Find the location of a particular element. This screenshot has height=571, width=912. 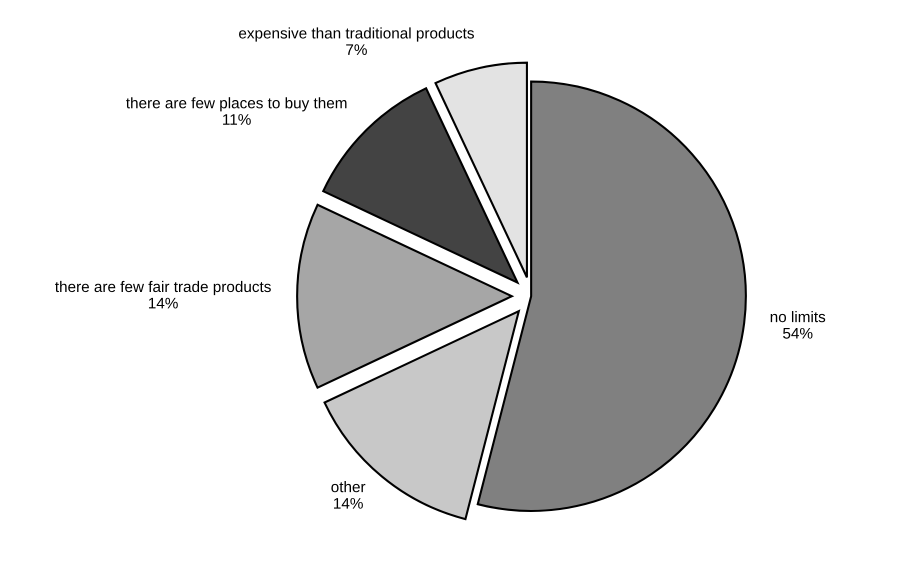

data-label: 7% is located at coordinates (356, 49).